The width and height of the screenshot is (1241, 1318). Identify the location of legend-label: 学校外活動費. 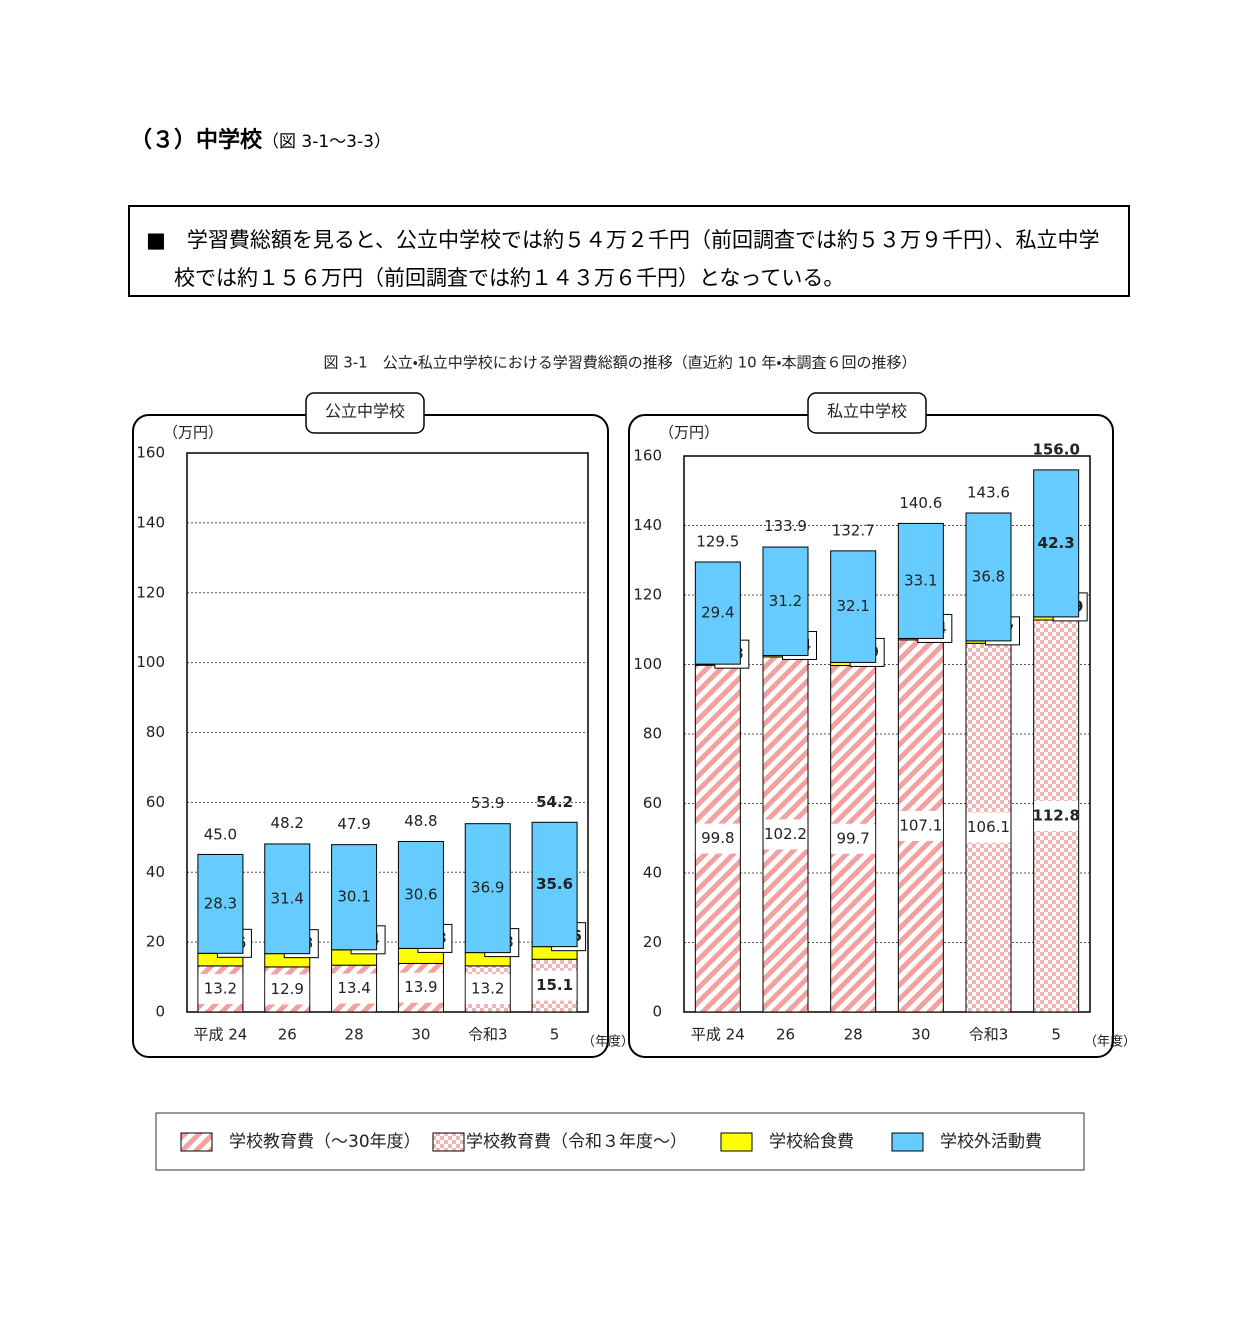
(991, 1142).